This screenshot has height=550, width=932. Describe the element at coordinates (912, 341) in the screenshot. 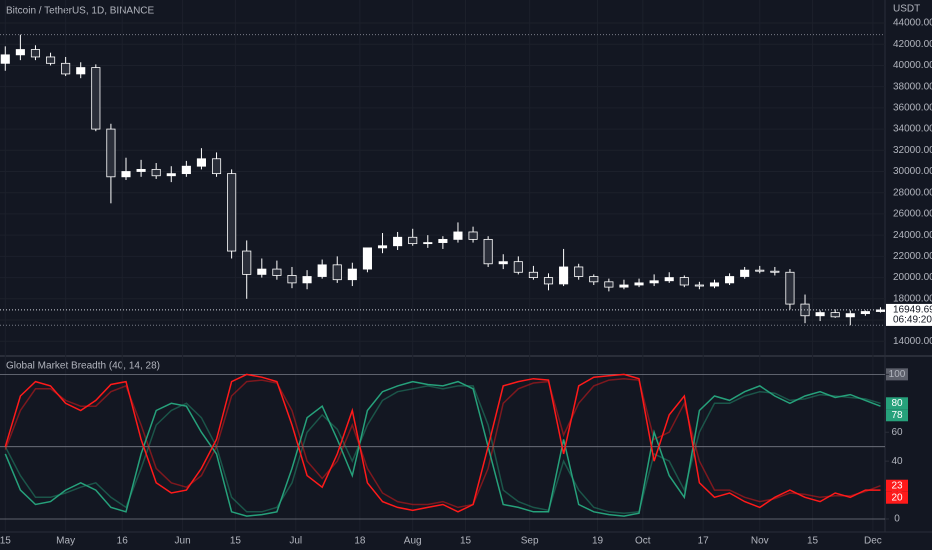

I see `y-tick-label: 14000.00` at that location.